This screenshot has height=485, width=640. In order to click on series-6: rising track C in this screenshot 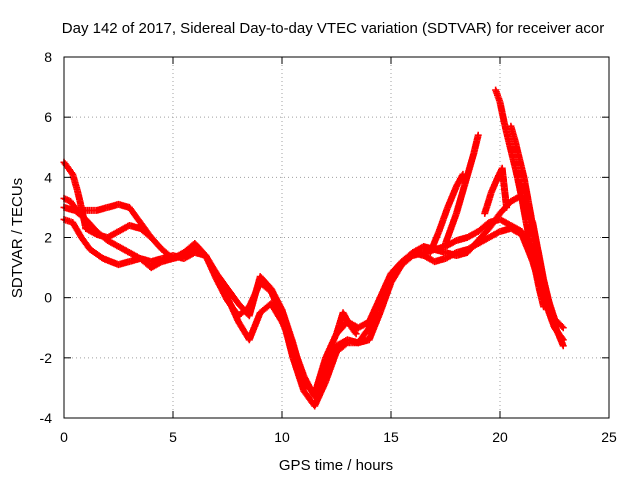, I will do `click(462, 189)`.